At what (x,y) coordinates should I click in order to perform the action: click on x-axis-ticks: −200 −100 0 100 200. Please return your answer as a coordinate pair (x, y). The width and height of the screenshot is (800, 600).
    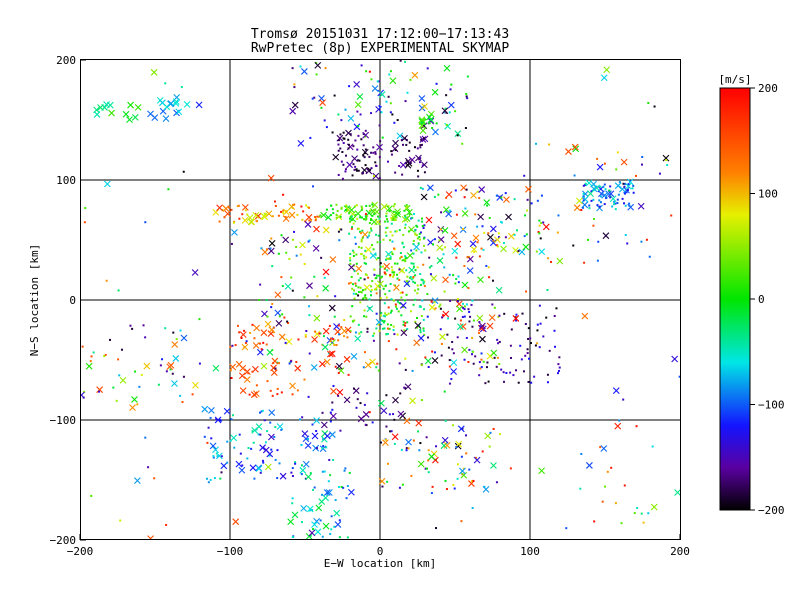
    Looking at the image, I should click on (378, 546).